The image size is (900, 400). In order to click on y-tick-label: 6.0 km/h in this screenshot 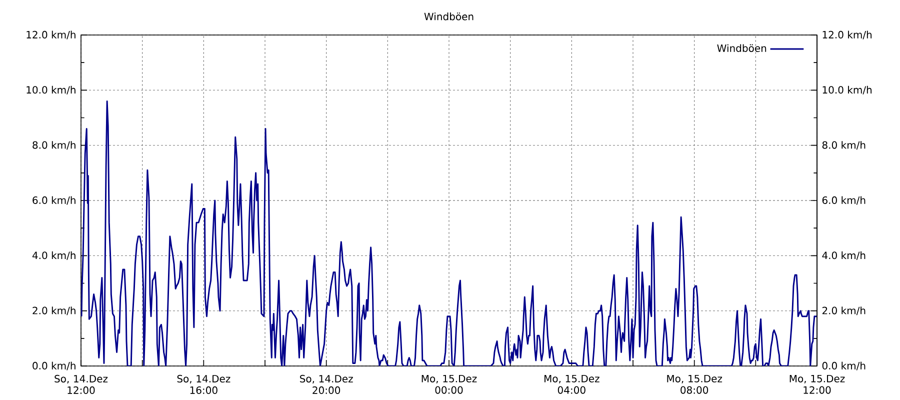, I will do `click(54, 200)`.